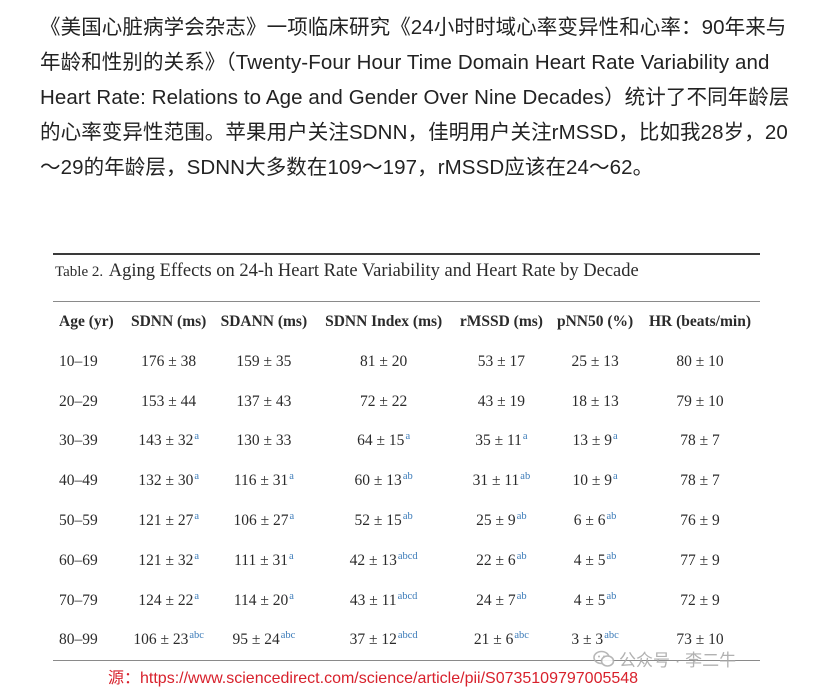 The height and width of the screenshot is (700, 828). Describe the element at coordinates (88, 362) in the screenshot. I see `cell-age: 10–19` at that location.